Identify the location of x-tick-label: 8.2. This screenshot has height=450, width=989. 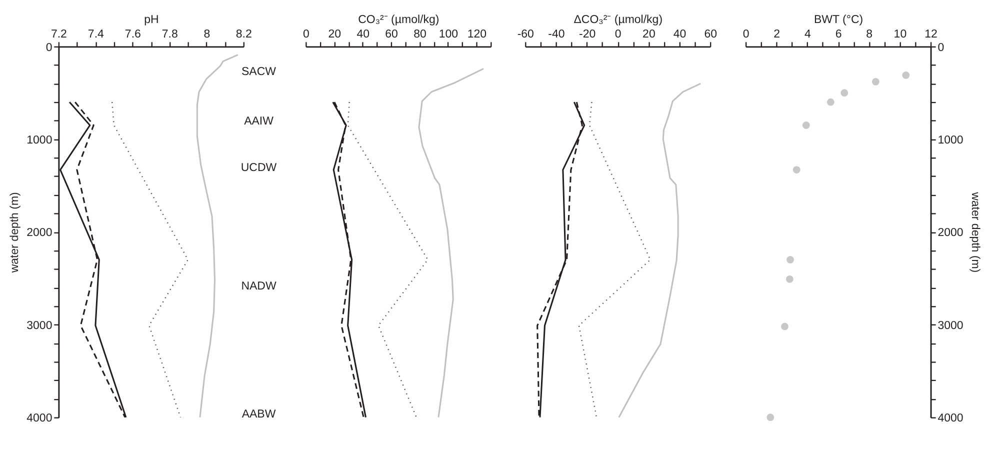
(244, 34).